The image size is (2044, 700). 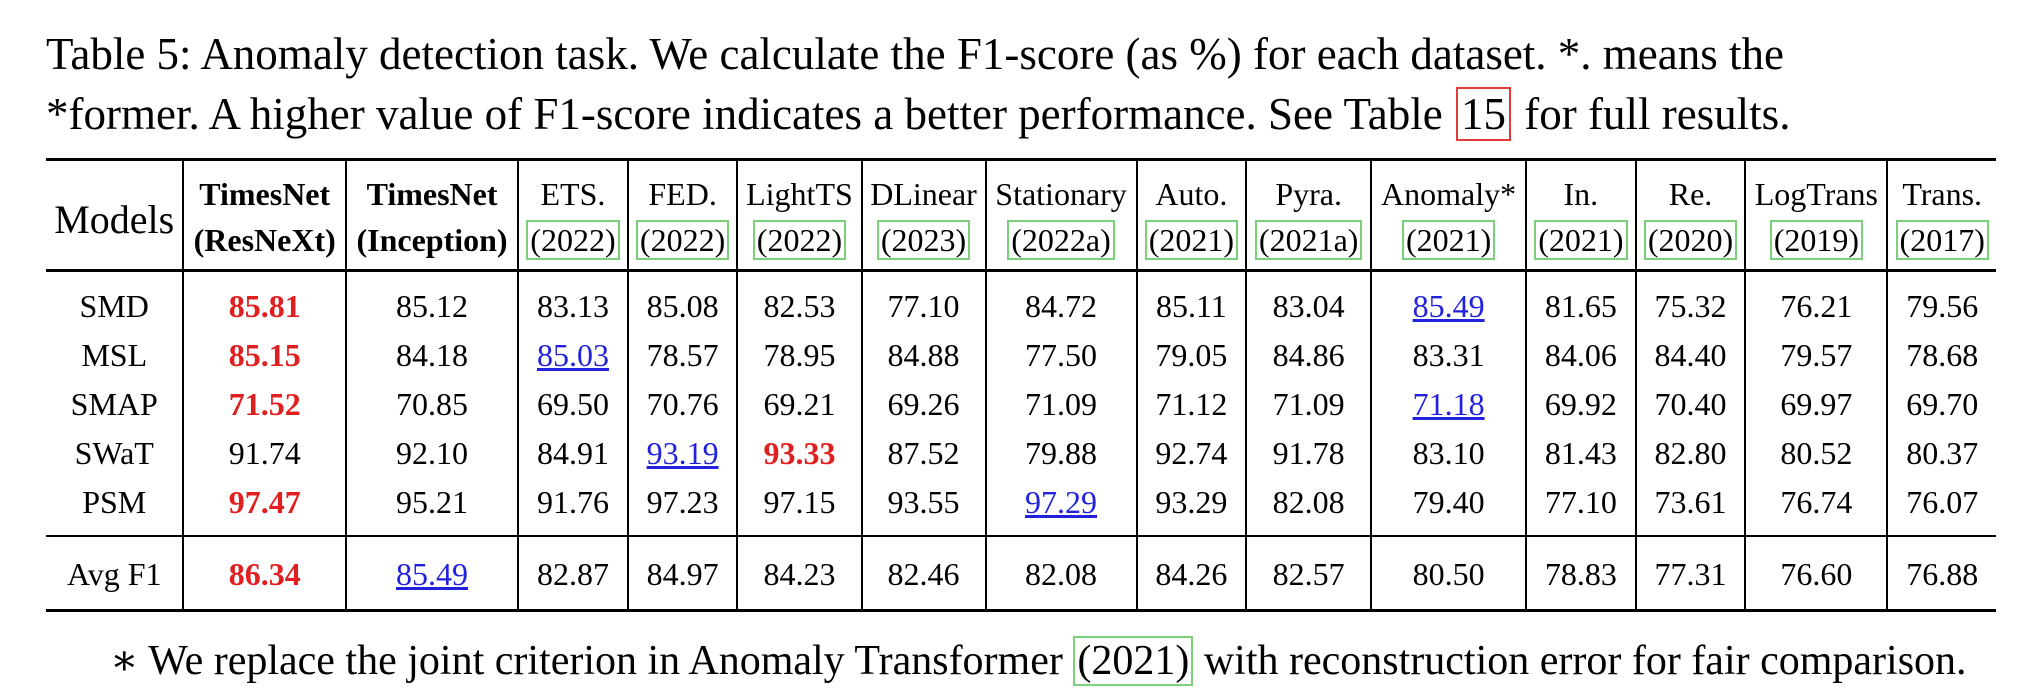 What do you see at coordinates (1191, 404) in the screenshot?
I see `f1-cell: 71.12` at bounding box center [1191, 404].